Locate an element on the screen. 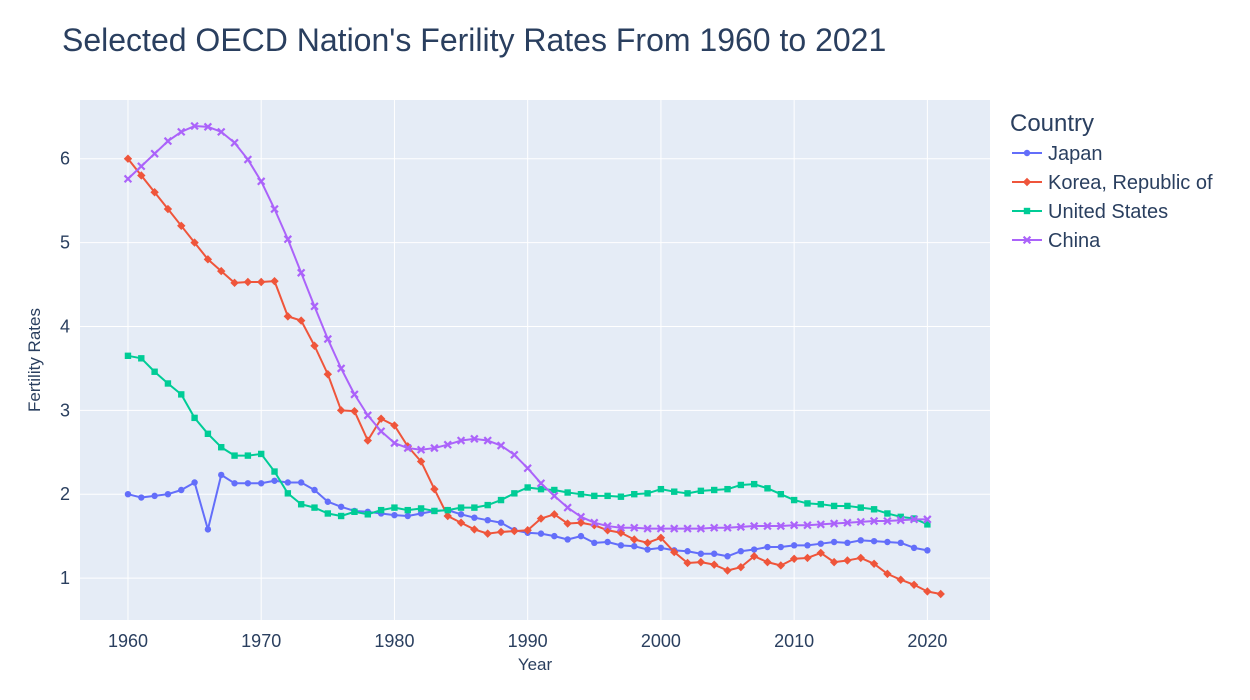 Image resolution: width=1250 pixels, height=700 pixels. legend-item-united-states: United States is located at coordinates (1090, 212).